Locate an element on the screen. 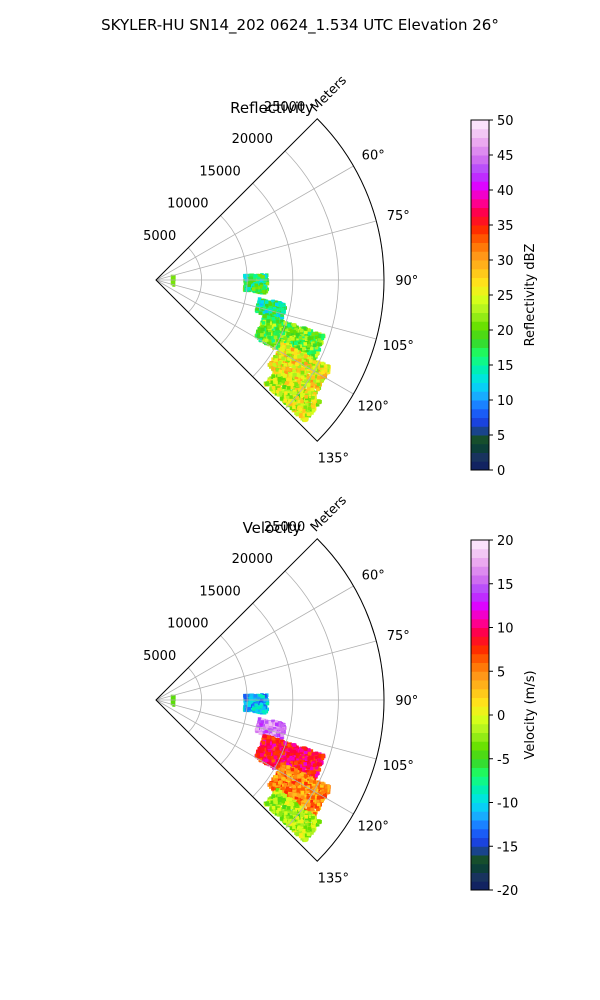 The width and height of the screenshot is (600, 1000). azimuth-tick-label: 135° is located at coordinates (333, 458).